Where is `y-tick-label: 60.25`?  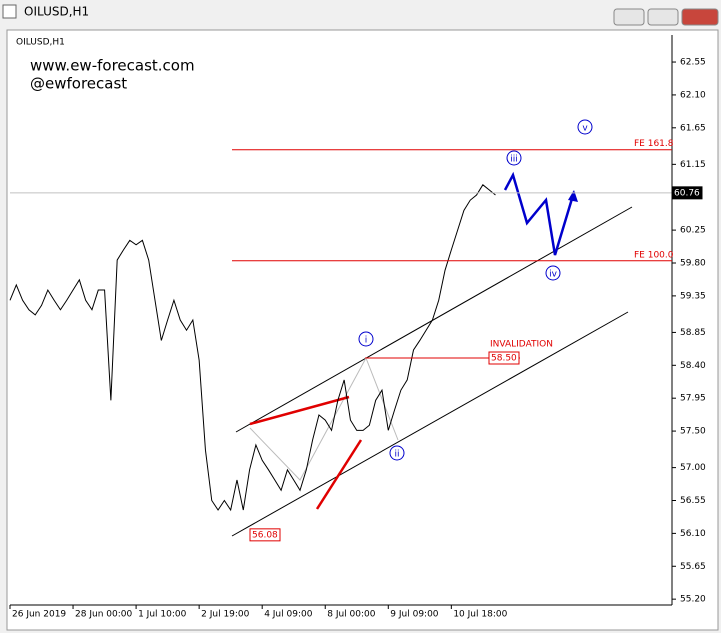 y-tick-label: 60.25 is located at coordinates (693, 231).